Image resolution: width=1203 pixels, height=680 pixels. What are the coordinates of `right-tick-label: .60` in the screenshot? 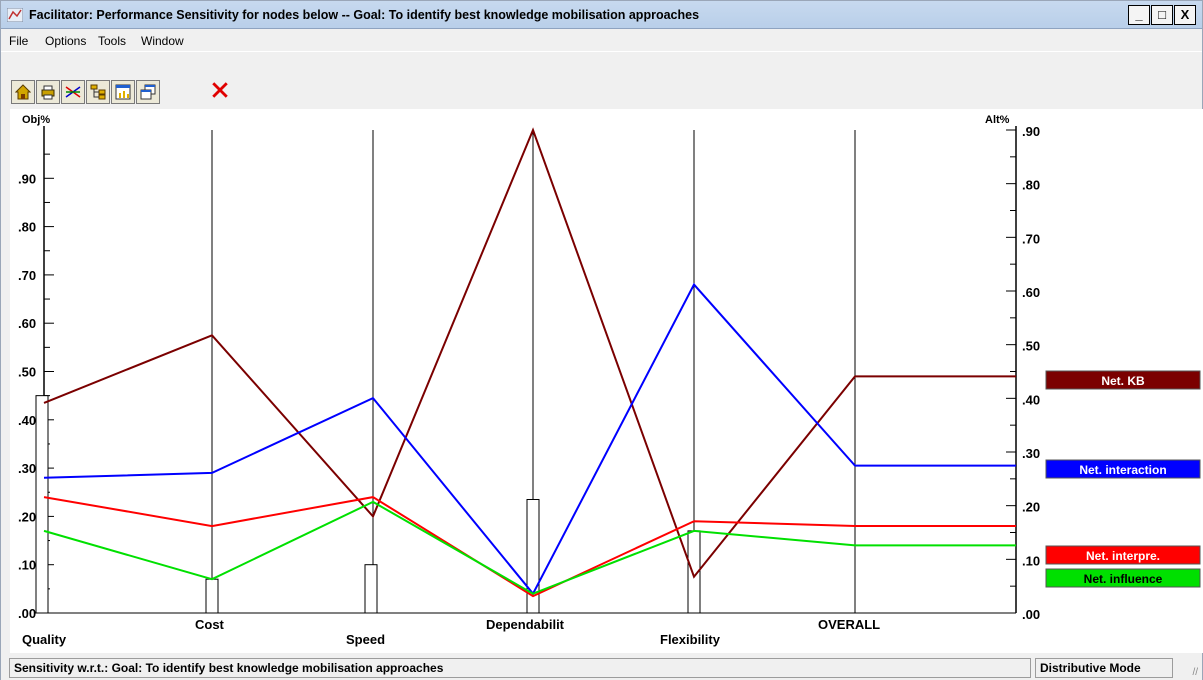 It's located at (1031, 292).